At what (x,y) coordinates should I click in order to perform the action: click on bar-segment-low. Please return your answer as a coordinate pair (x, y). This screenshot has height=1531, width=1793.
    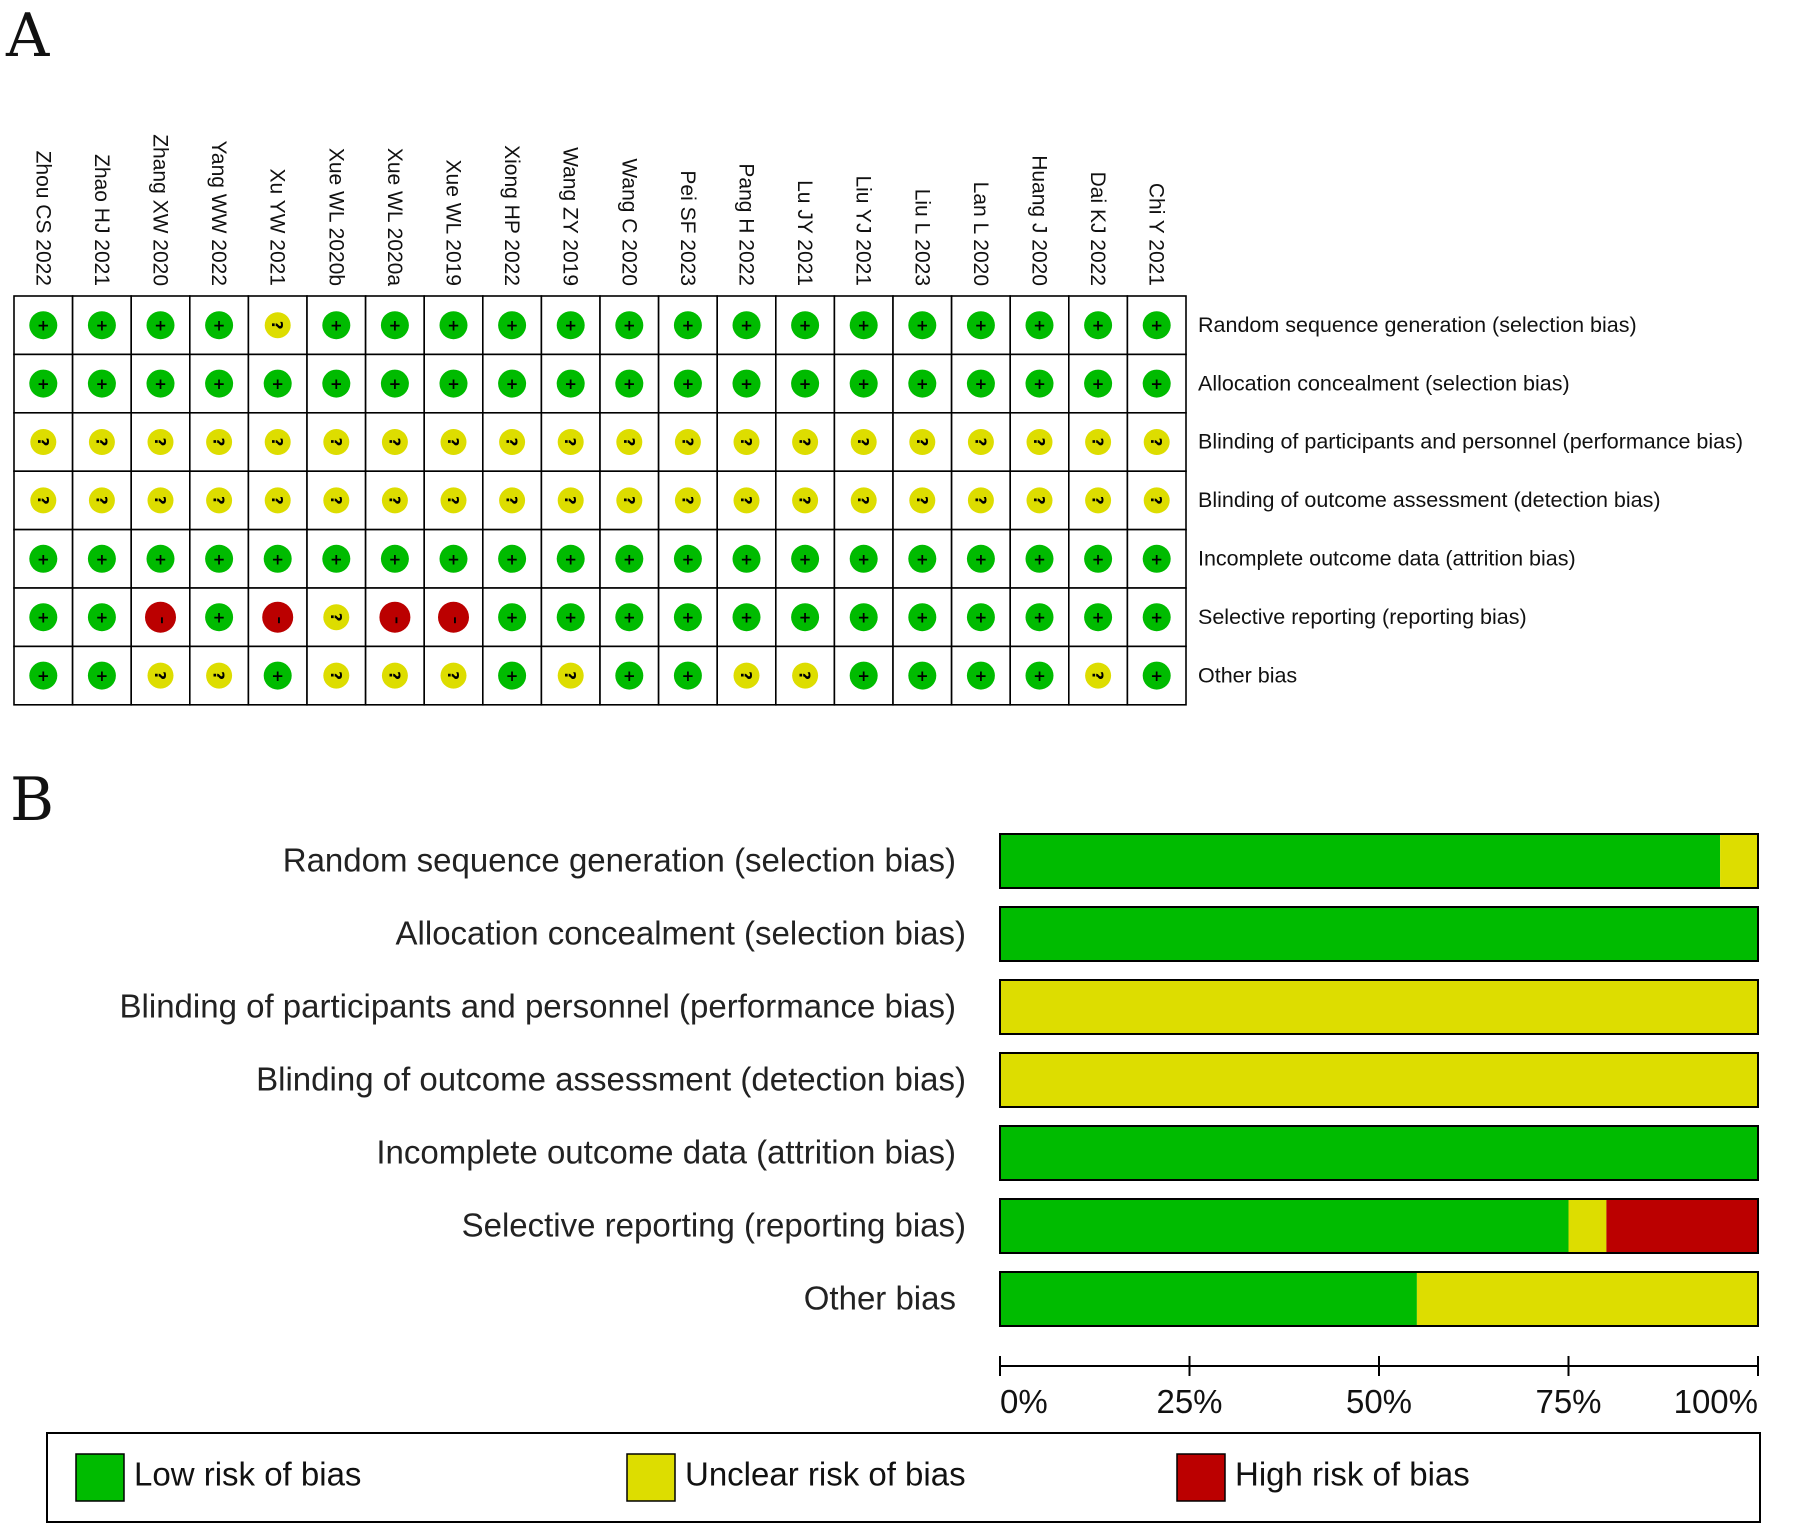
    Looking at the image, I should click on (1208, 1299).